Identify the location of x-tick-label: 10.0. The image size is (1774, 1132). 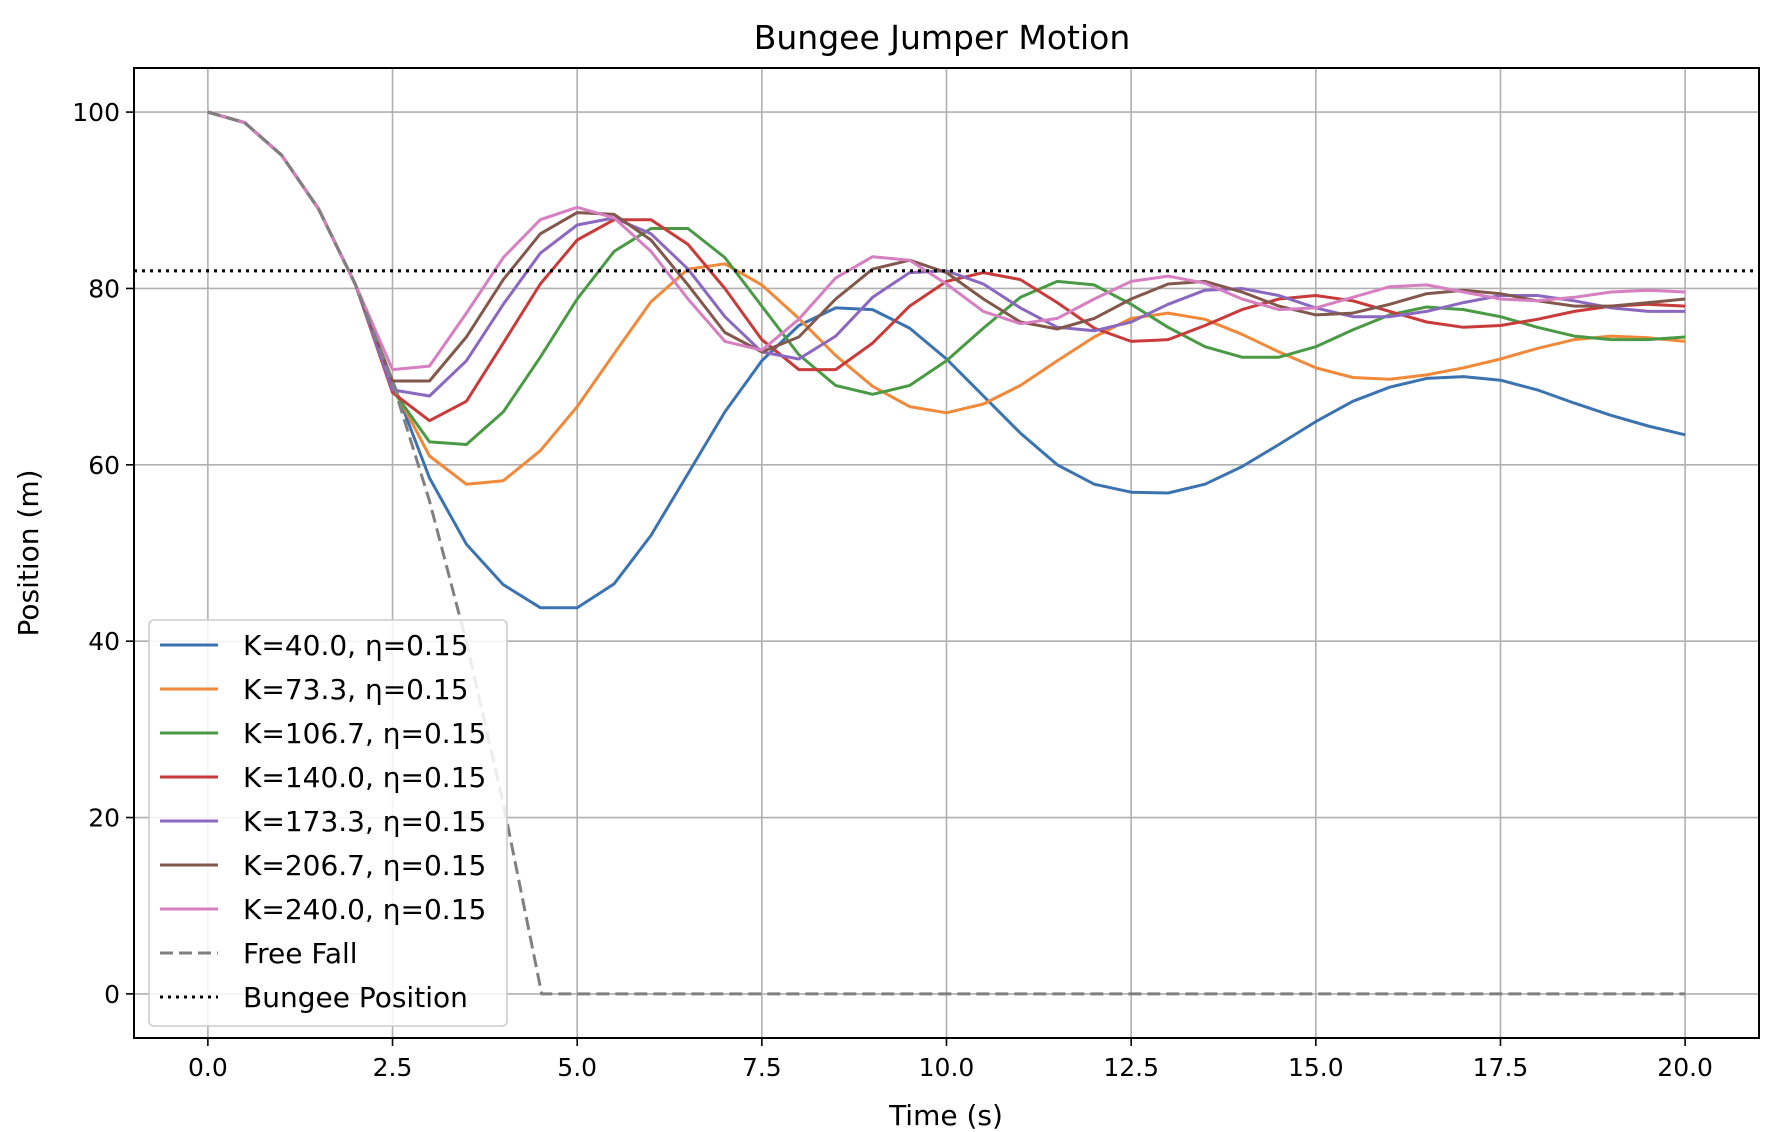
(947, 1067).